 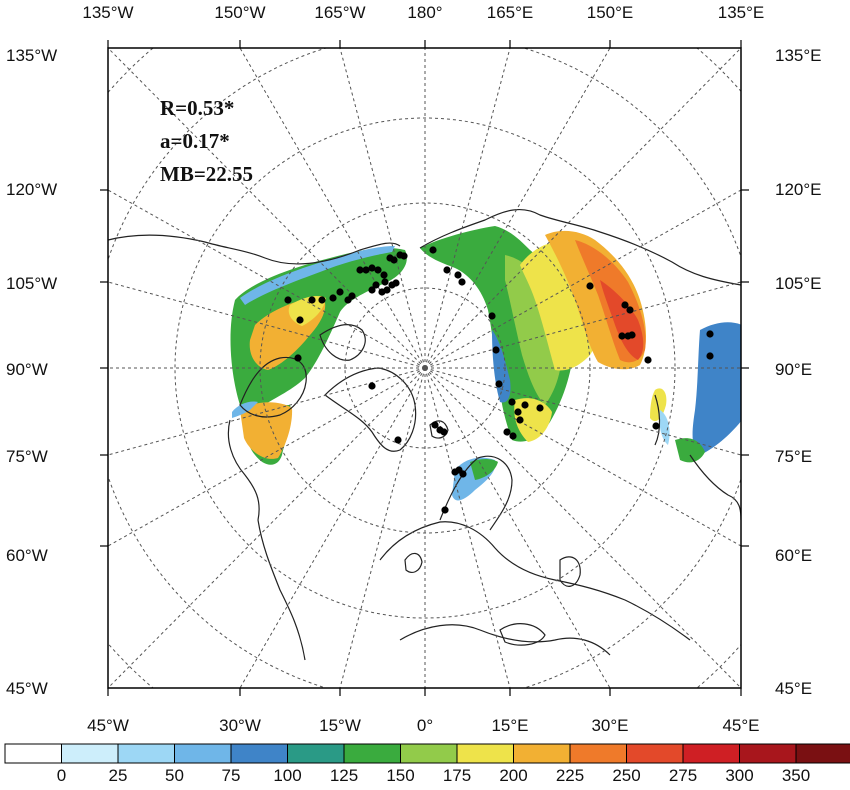 I want to click on top-lon-label: 135°E, so click(x=741, y=12).